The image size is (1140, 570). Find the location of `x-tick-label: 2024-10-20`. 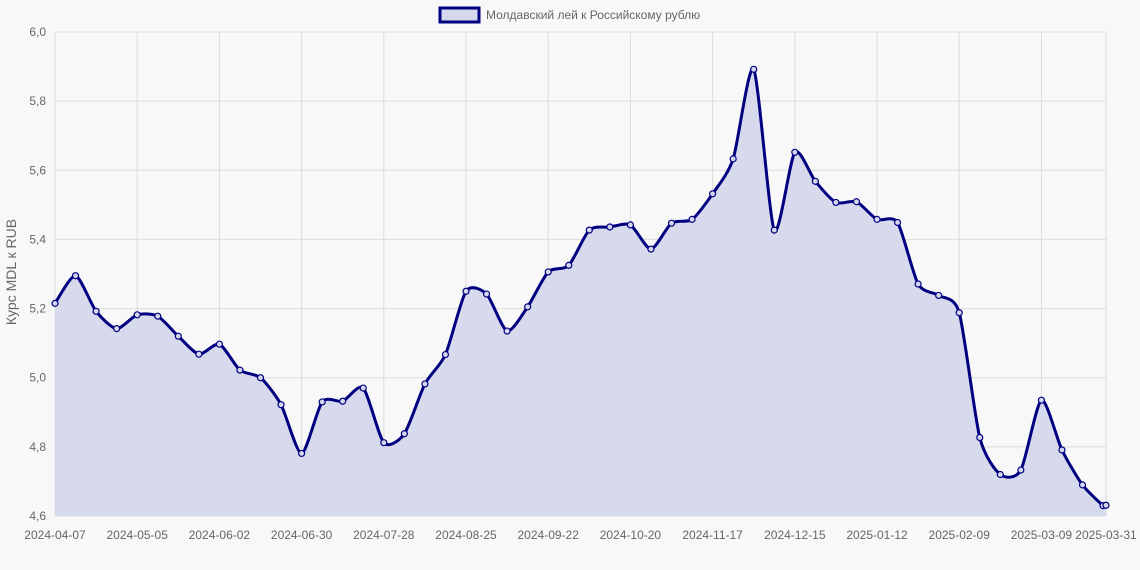

x-tick-label: 2024-10-20 is located at coordinates (631, 535).